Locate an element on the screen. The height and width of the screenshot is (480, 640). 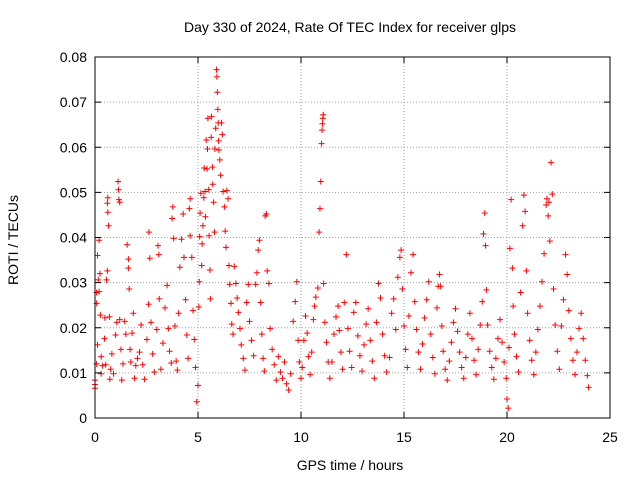
x-tick-label: 25 is located at coordinates (610, 437).